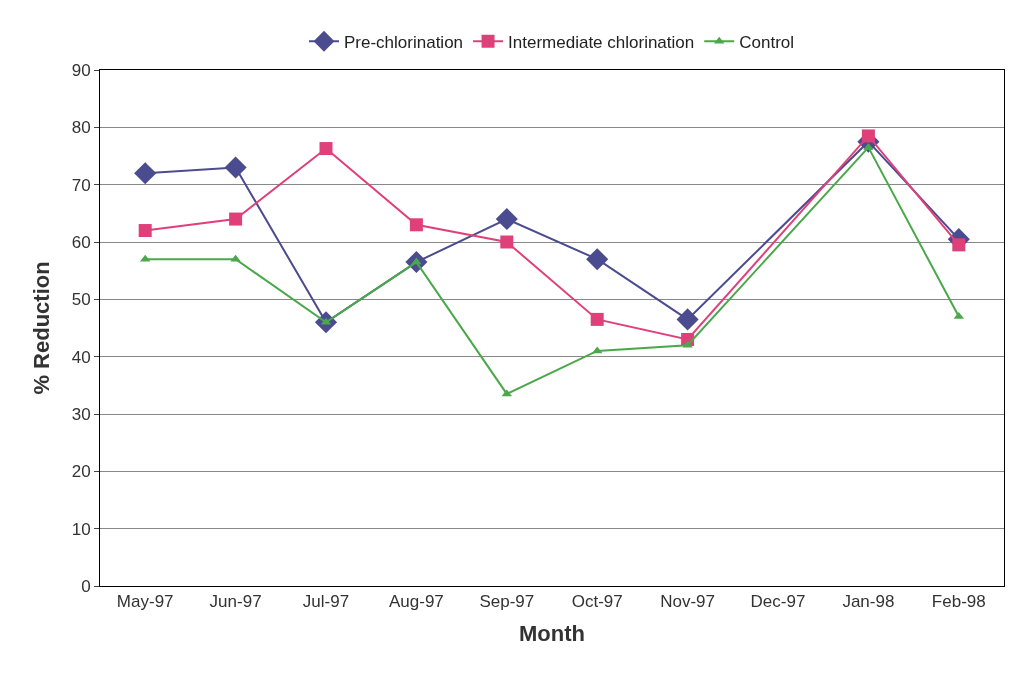 The height and width of the screenshot is (696, 1034). What do you see at coordinates (778, 602) in the screenshot?
I see `x-tick-label: Dec-97` at bounding box center [778, 602].